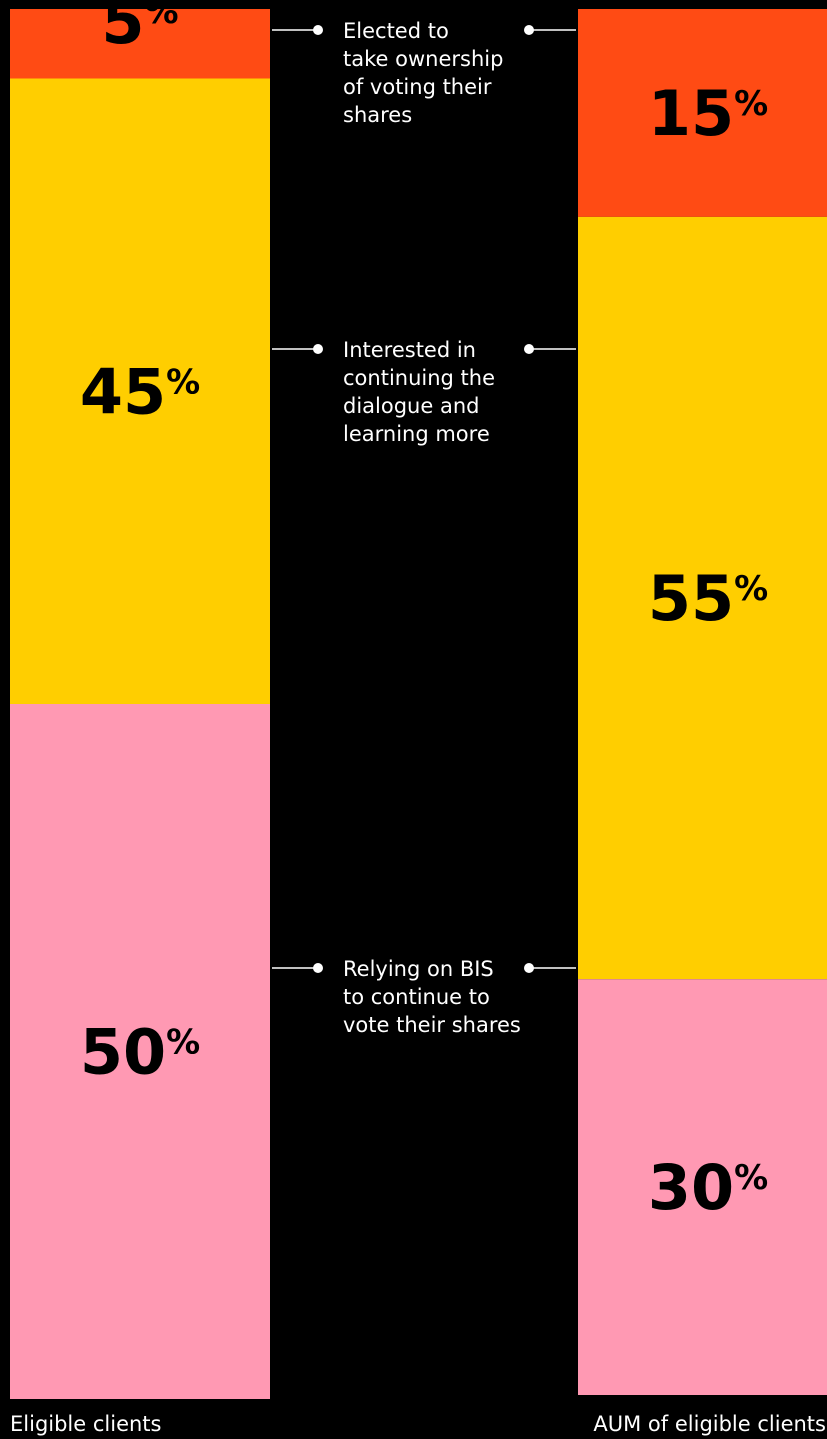 Image resolution: width=827 pixels, height=1439 pixels. I want to click on bar-segment-aum-of-eligible-clients-ownership, so click(702, 113).